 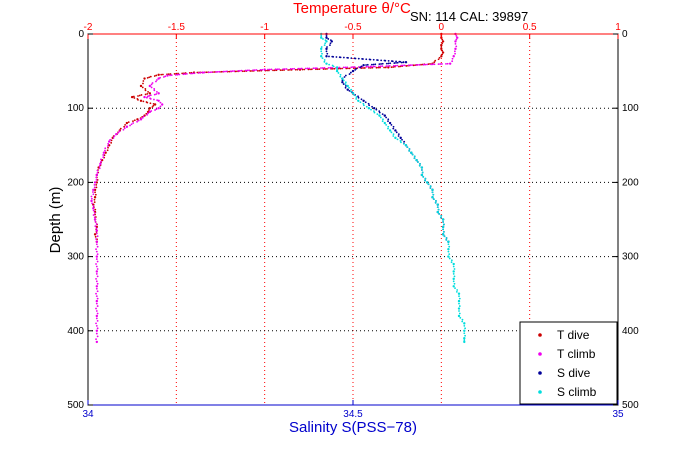 What do you see at coordinates (75, 182) in the screenshot?
I see `left-tick-label: 200` at bounding box center [75, 182].